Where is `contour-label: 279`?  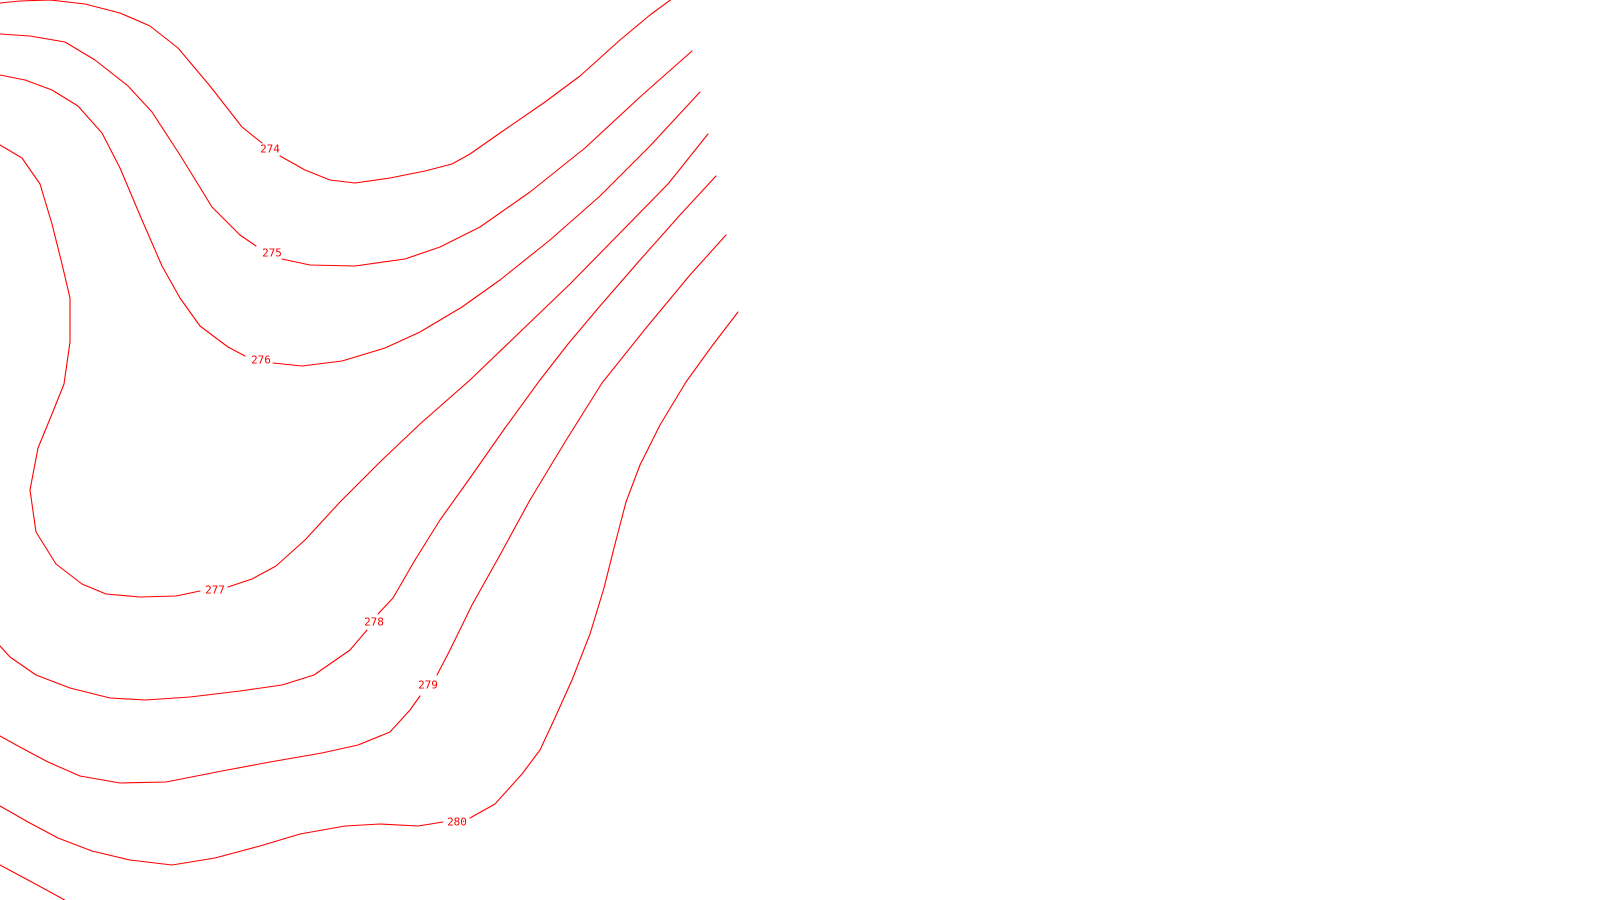
contour-label: 279 is located at coordinates (428, 685).